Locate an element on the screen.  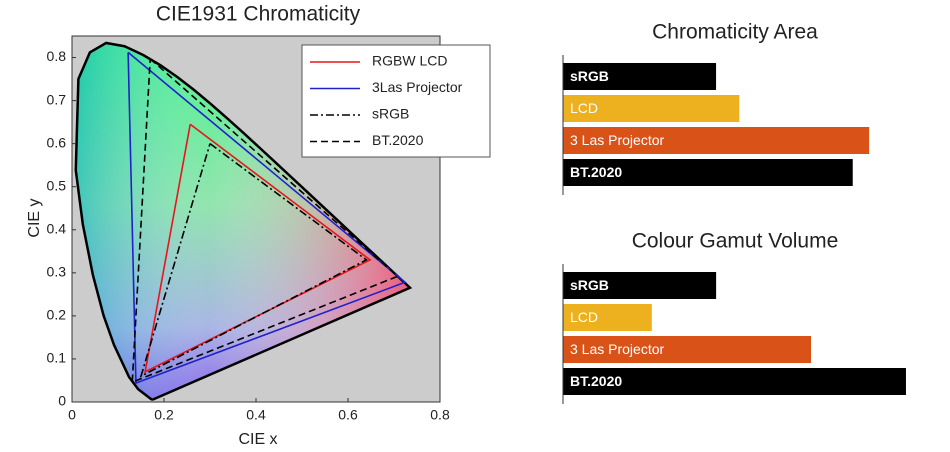
y-tick-label: 0.1 is located at coordinates (57, 358).